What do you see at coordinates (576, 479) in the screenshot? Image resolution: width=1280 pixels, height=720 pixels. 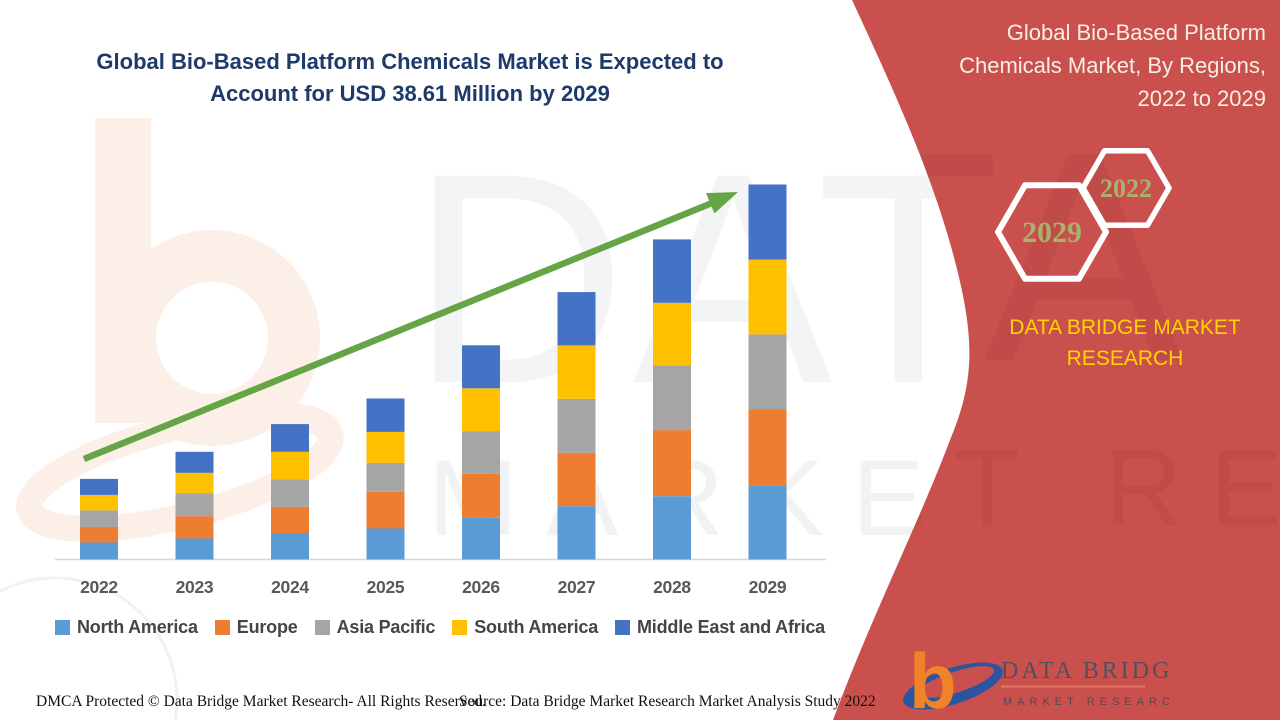 I see `bar-segment-2027-europe` at bounding box center [576, 479].